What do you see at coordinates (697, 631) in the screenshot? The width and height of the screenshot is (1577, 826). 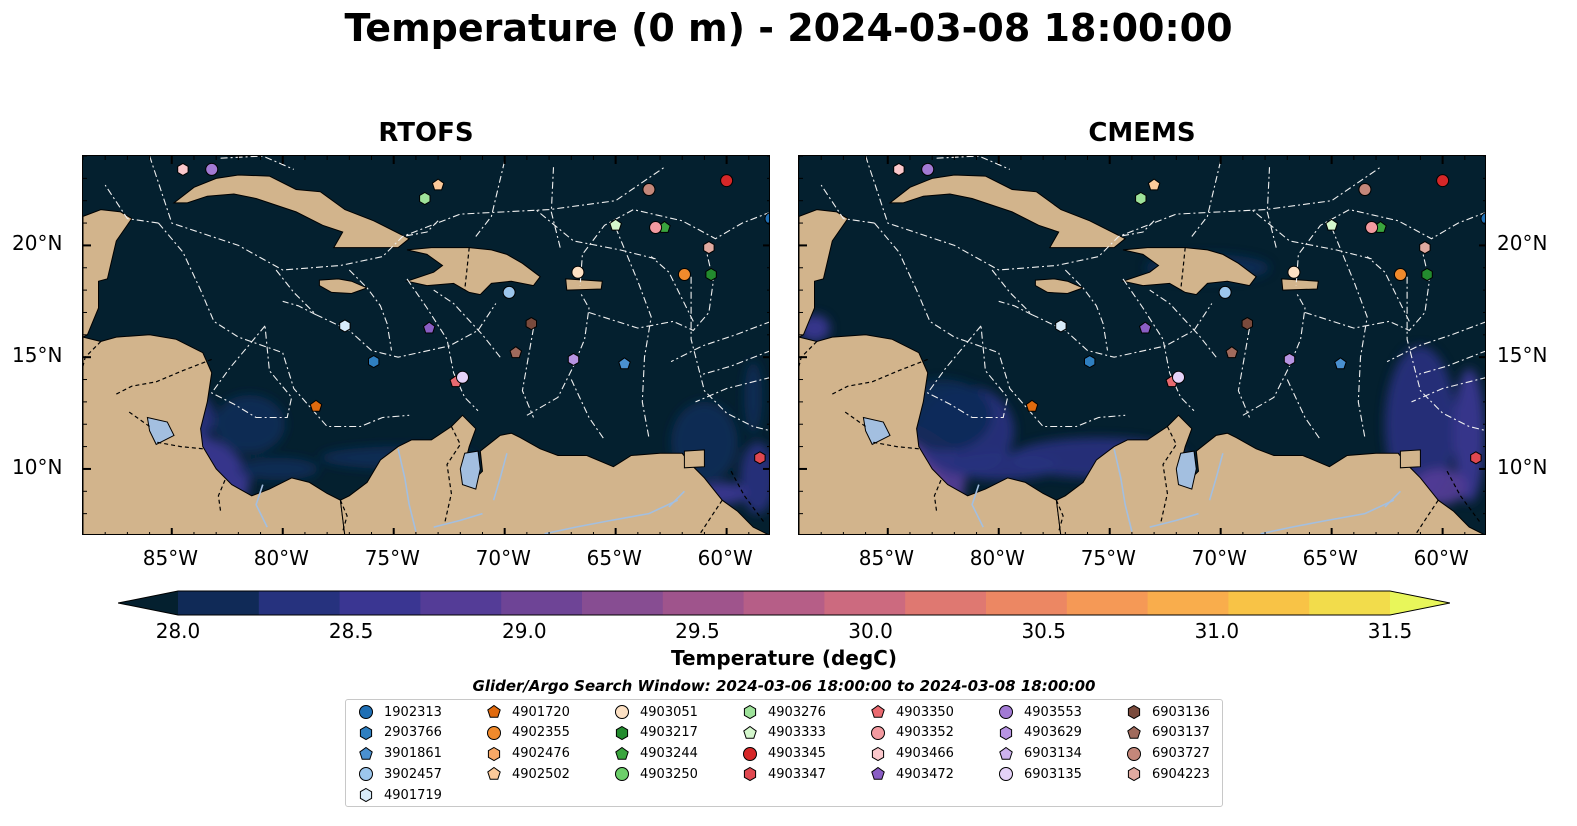 I see `colorbar-tick-label: 29.5` at bounding box center [697, 631].